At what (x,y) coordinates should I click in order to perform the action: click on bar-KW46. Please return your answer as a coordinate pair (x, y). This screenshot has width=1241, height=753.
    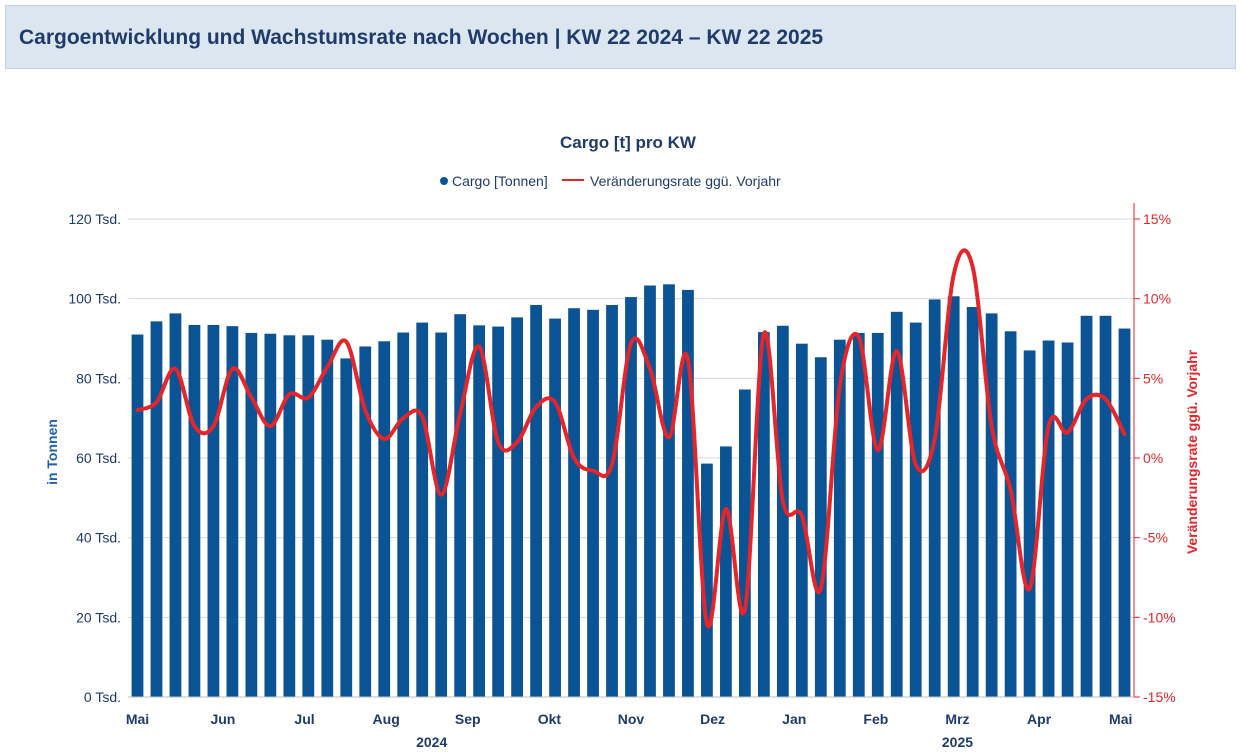
    Looking at the image, I should click on (593, 503).